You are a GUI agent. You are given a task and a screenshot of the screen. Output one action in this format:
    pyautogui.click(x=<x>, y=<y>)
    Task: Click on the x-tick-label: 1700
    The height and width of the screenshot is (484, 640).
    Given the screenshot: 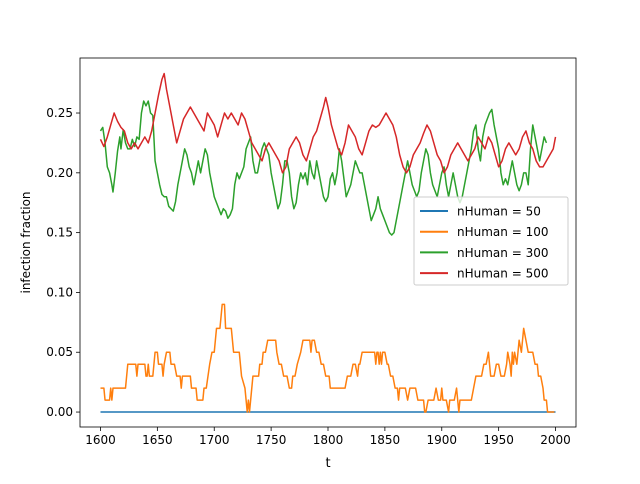 What is the action you would take?
    pyautogui.click(x=214, y=440)
    